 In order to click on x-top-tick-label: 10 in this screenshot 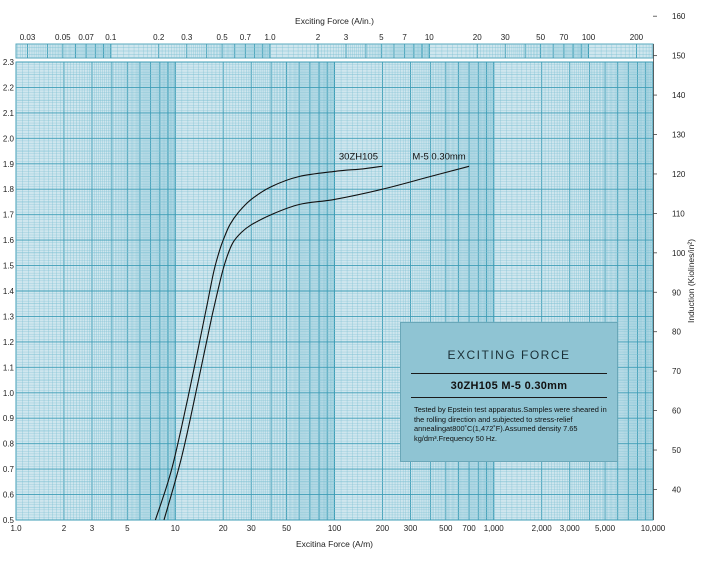, I will do `click(429, 37)`.